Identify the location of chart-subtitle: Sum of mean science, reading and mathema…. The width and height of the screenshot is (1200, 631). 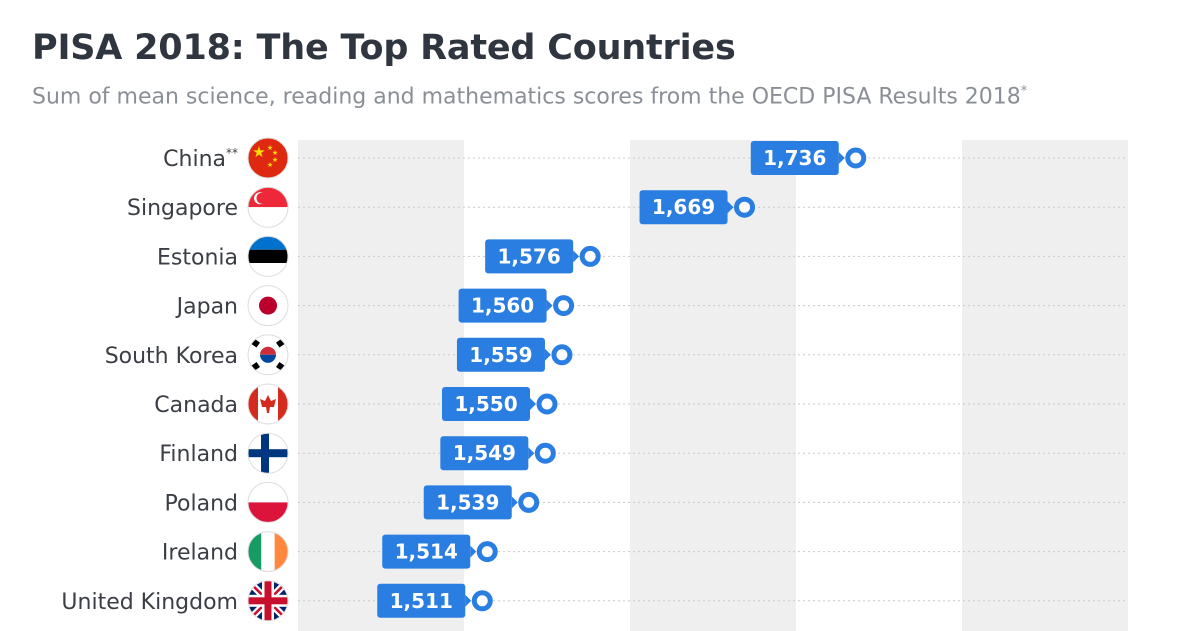
(529, 96).